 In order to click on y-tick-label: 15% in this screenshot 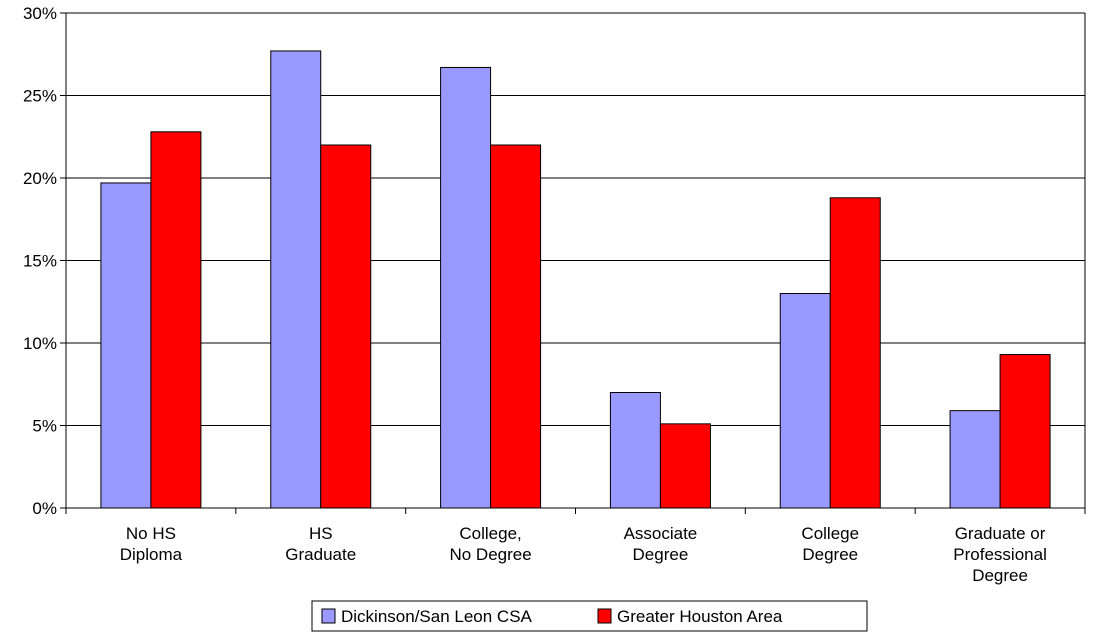, I will do `click(40, 261)`.